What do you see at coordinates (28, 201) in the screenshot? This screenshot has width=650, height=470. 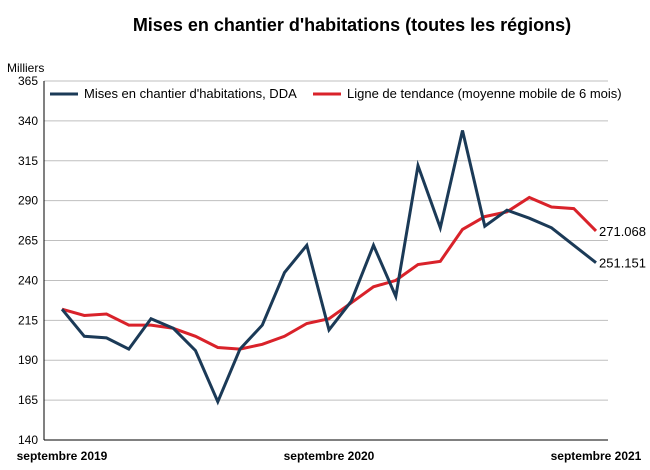 I see `y-tick-label: 290` at bounding box center [28, 201].